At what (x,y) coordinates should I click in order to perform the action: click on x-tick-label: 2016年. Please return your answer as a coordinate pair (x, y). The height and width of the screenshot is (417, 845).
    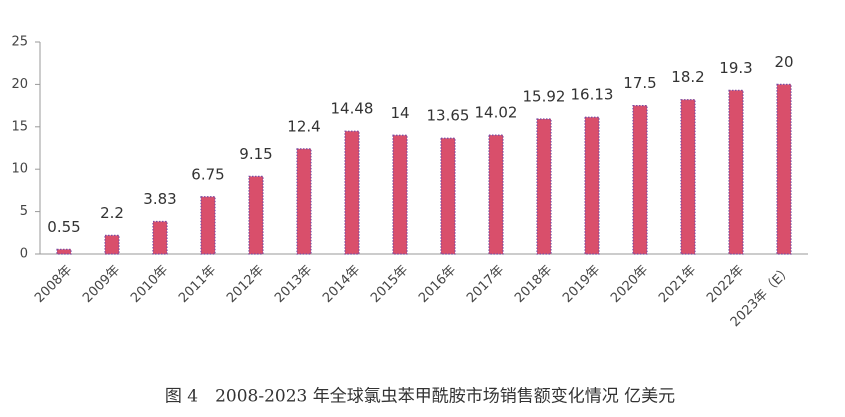
    Looking at the image, I should click on (437, 284).